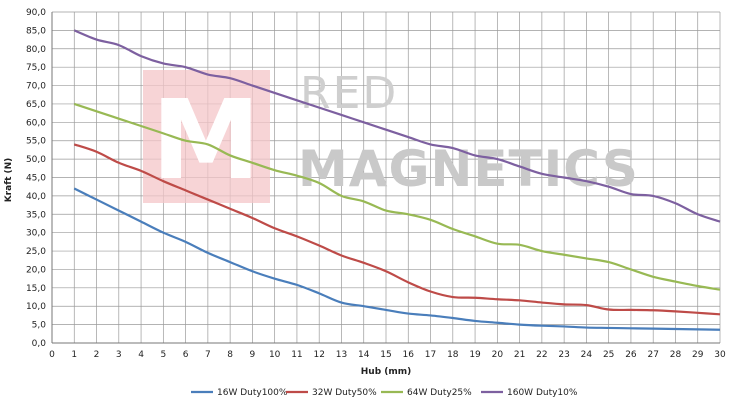  What do you see at coordinates (52, 355) in the screenshot?
I see `x-tick-label: 0` at bounding box center [52, 355].